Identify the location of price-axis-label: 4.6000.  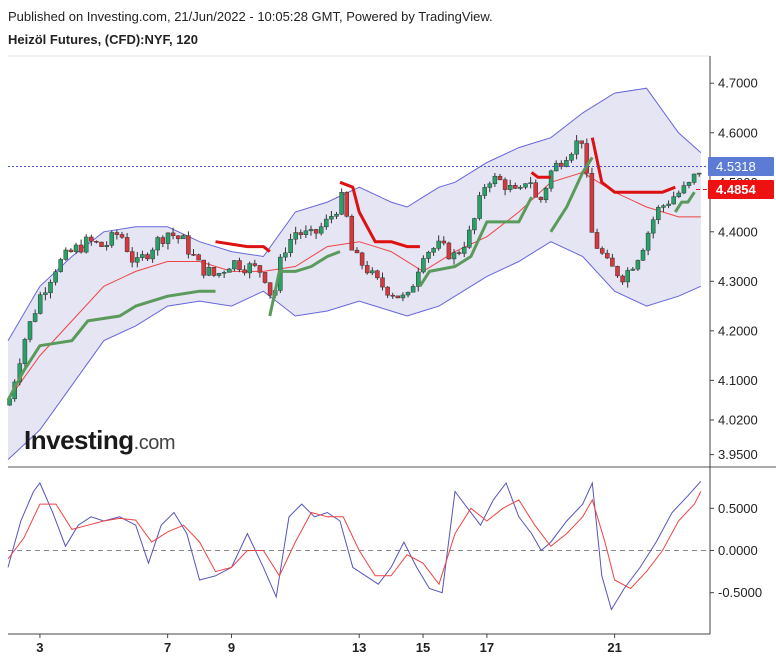
(738, 132).